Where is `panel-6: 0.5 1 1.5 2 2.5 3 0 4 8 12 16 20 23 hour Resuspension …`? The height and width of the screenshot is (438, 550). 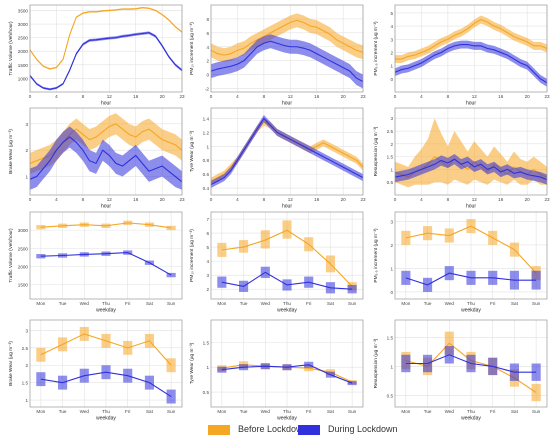
panel-6: 0.5 1 1.5 2 2.5 3 0 4 8 12 16 20 23 hour Resuspension … is located at coordinates (461, 158).